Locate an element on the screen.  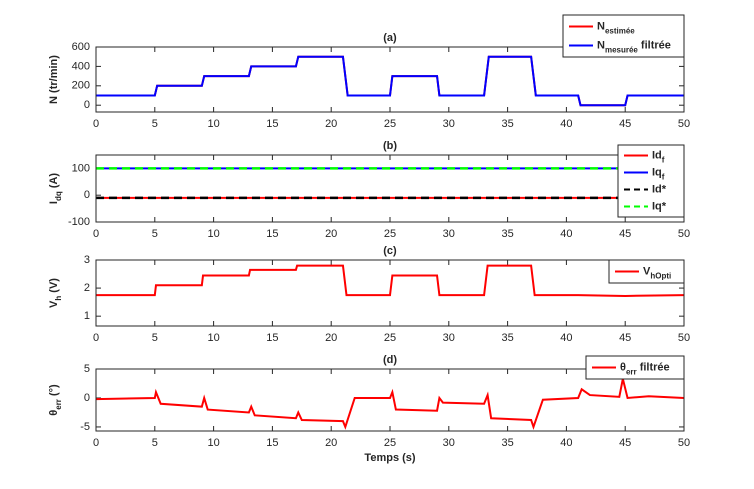
legend-label: Idf is located at coordinates (658, 156).